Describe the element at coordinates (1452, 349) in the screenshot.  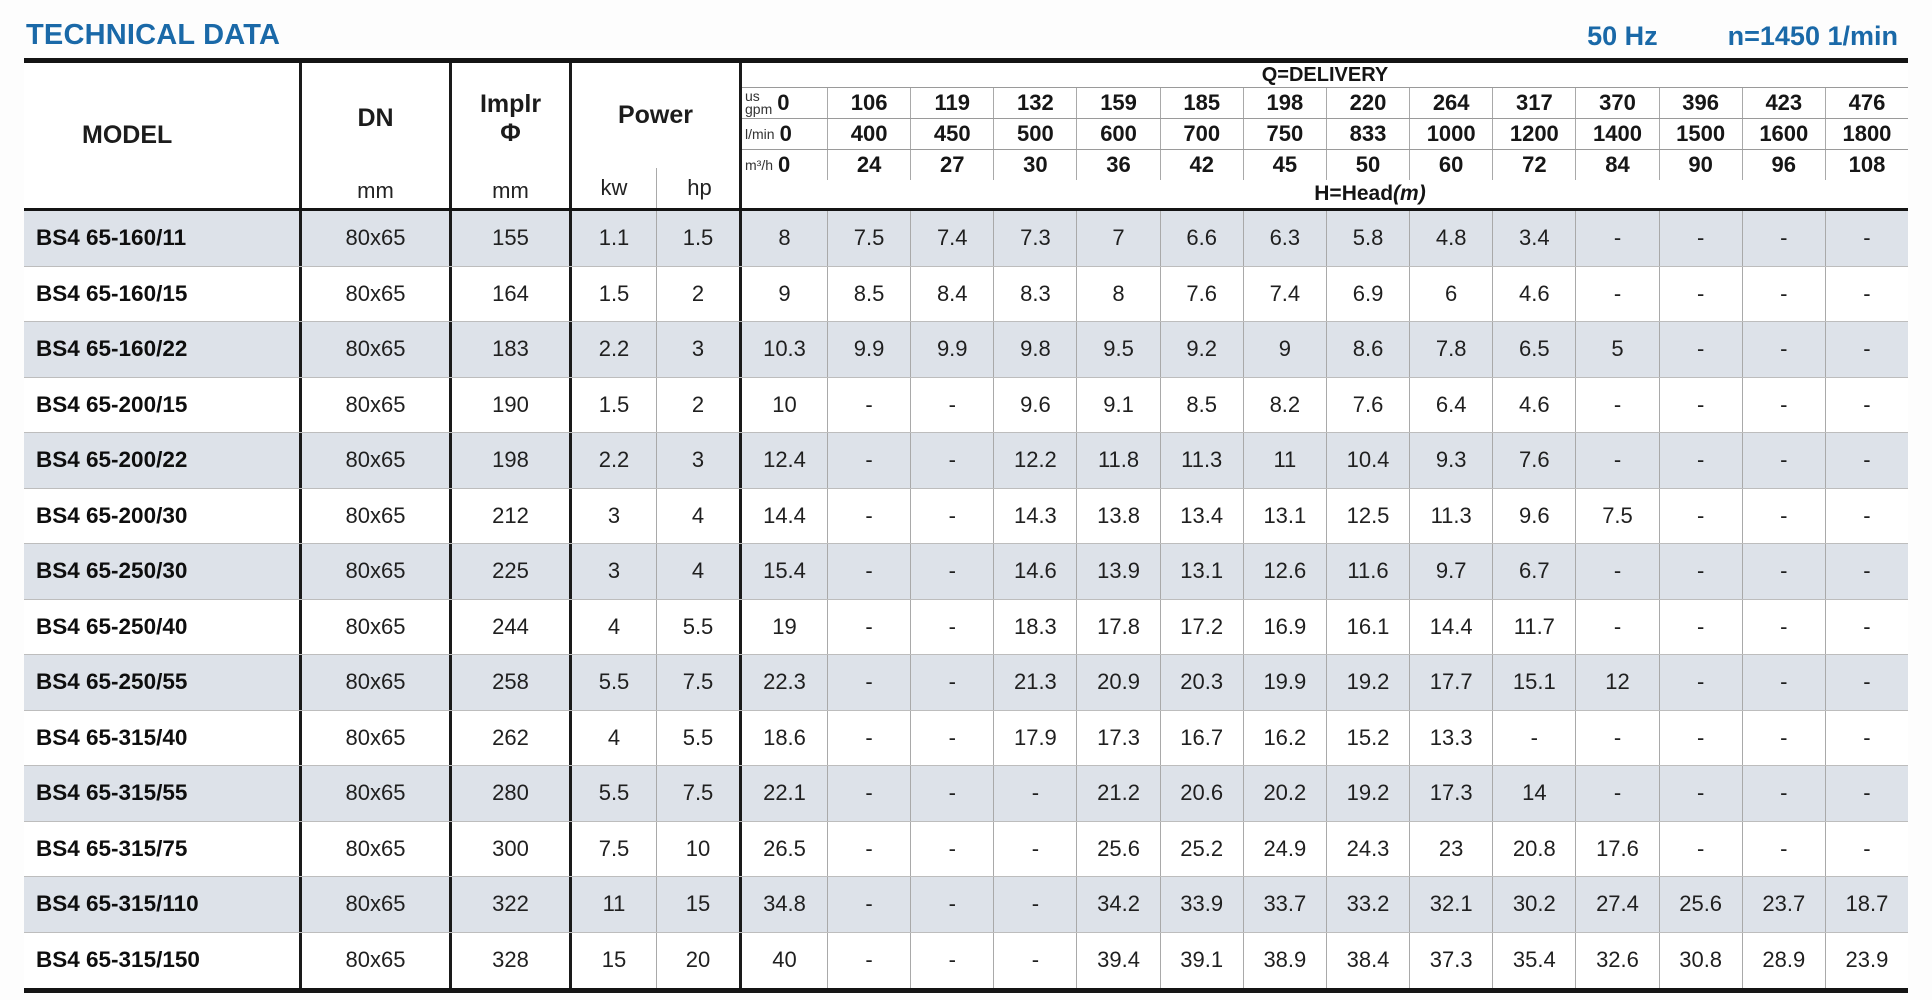
I see `head-value-cell: 7.8` at that location.